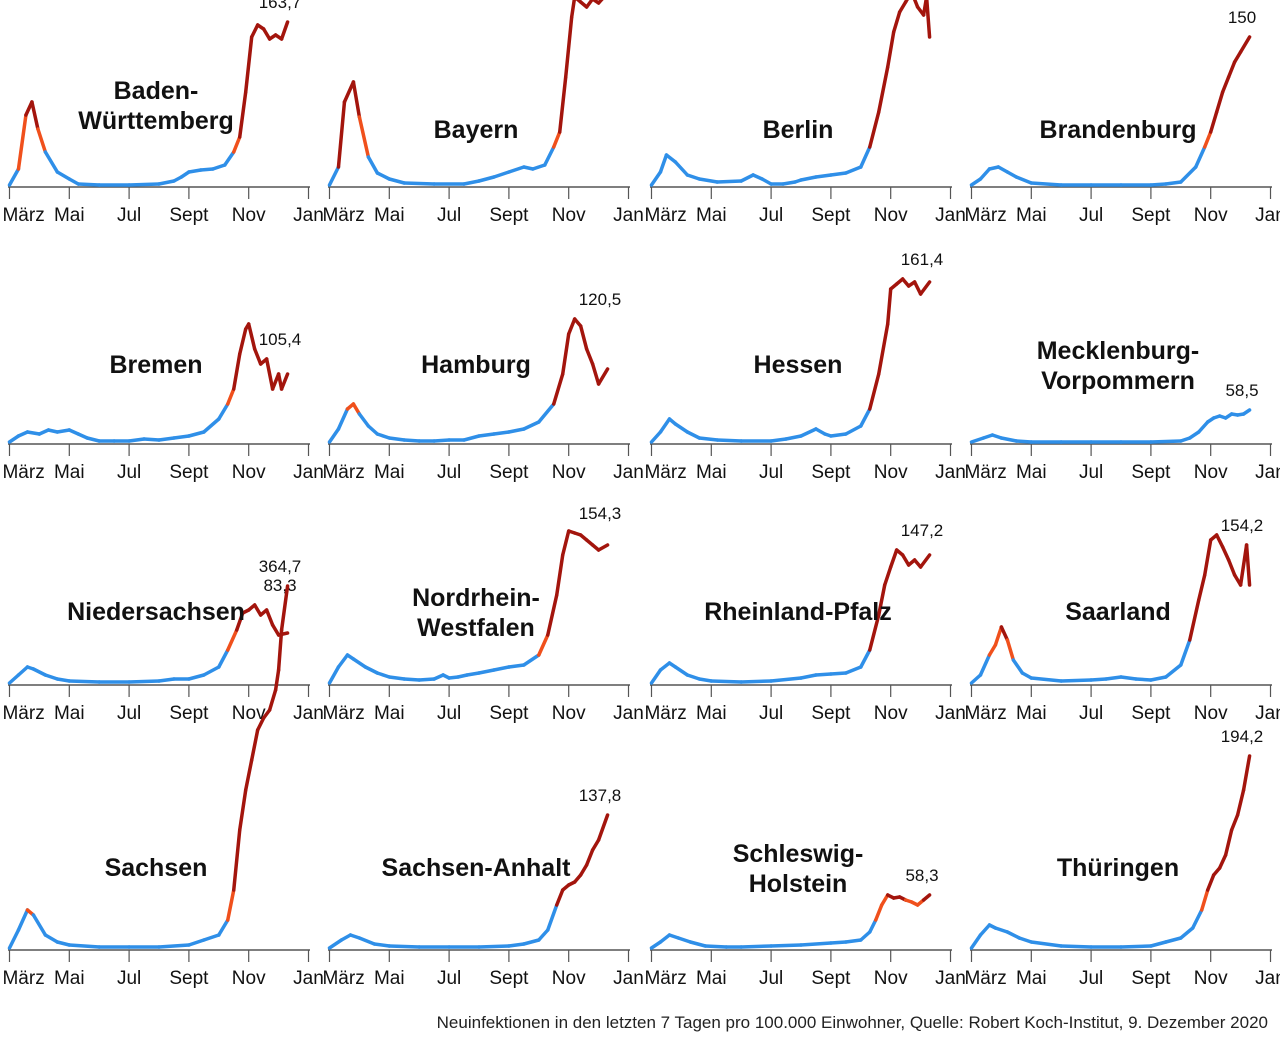  What do you see at coordinates (509, 472) in the screenshot?
I see `x-tick-label: Sept` at bounding box center [509, 472].